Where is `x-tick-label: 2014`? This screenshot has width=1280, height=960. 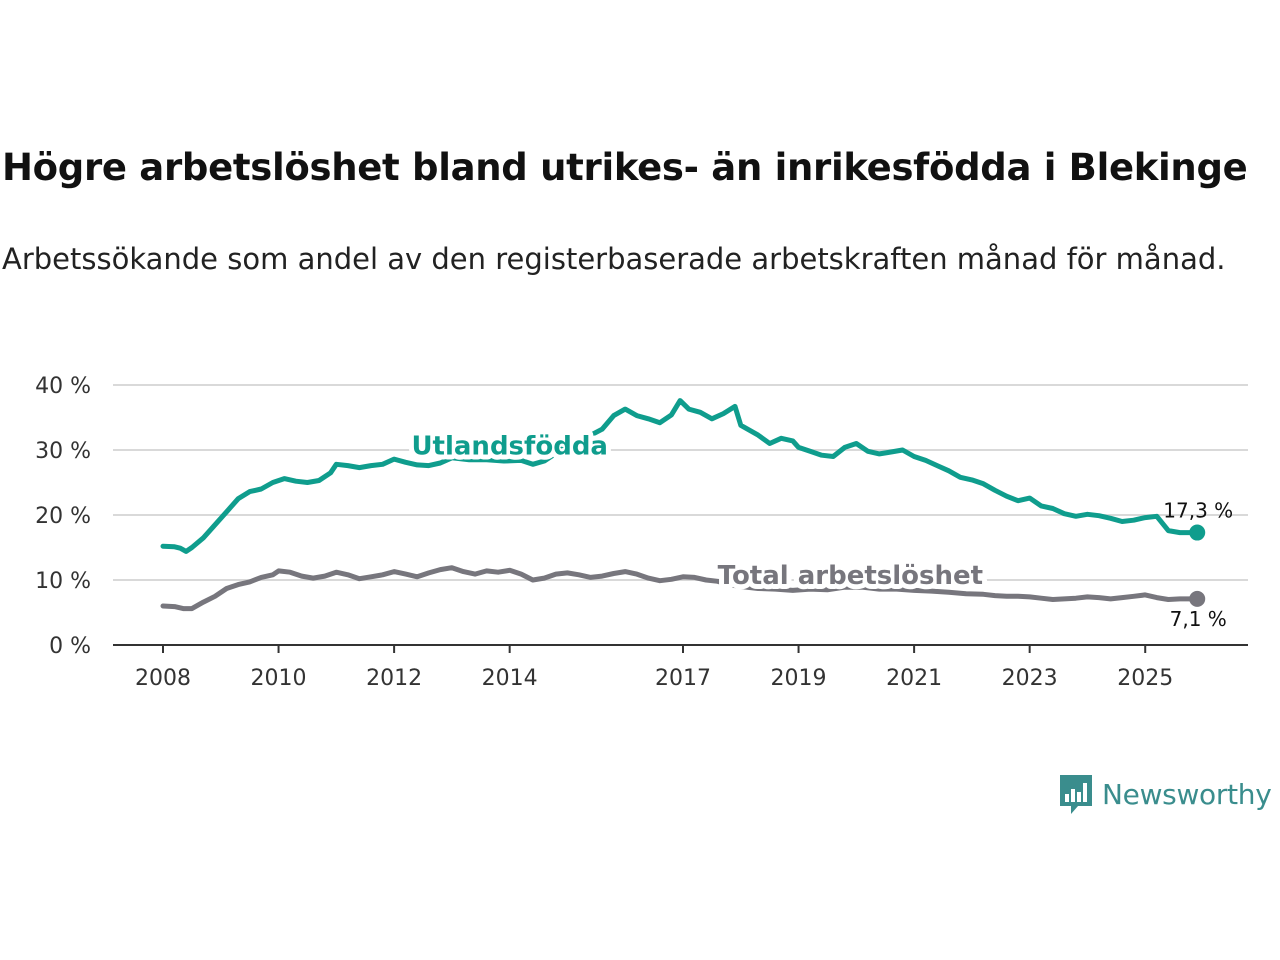
x-tick-label: 2014 is located at coordinates (510, 678).